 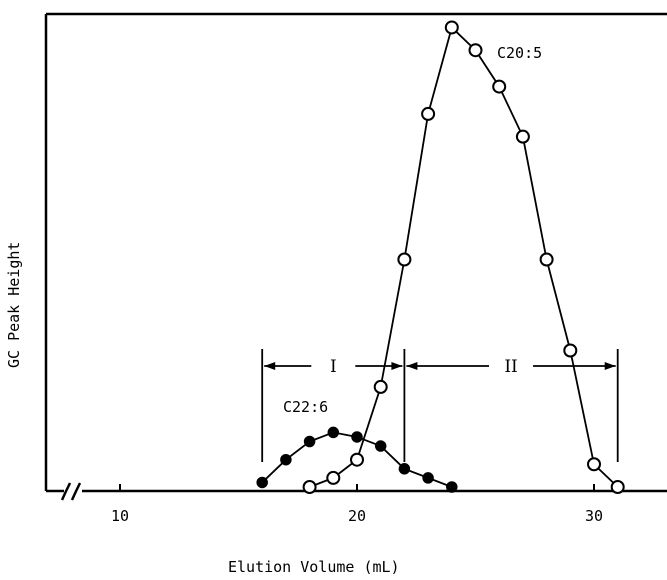 I want to click on x-tick-label-10: 10, so click(x=120, y=516).